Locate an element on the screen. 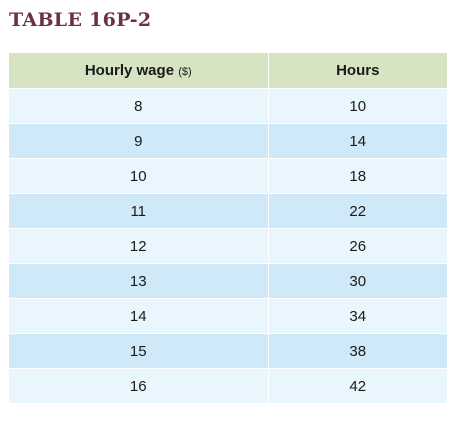 The height and width of the screenshot is (421, 476). table-row: 12 26 is located at coordinates (228, 246).